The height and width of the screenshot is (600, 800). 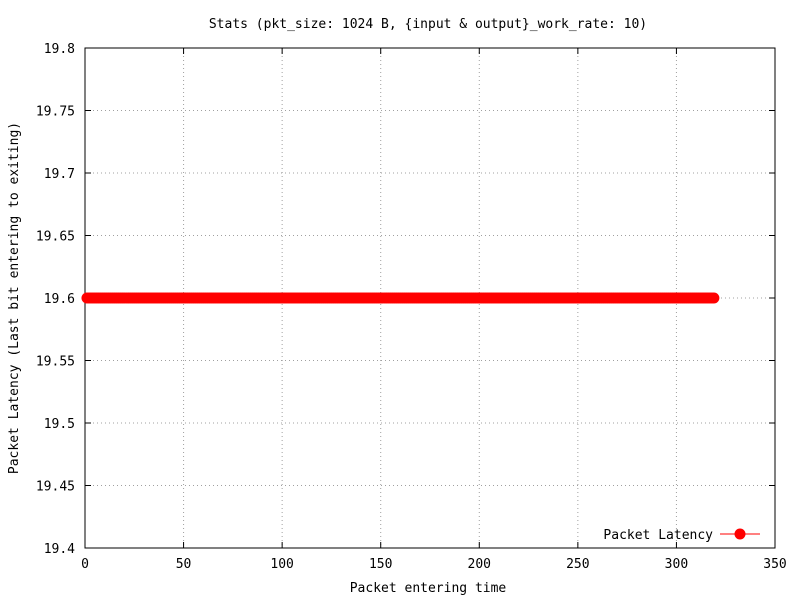 What do you see at coordinates (714, 298) in the screenshot?
I see `data-point` at bounding box center [714, 298].